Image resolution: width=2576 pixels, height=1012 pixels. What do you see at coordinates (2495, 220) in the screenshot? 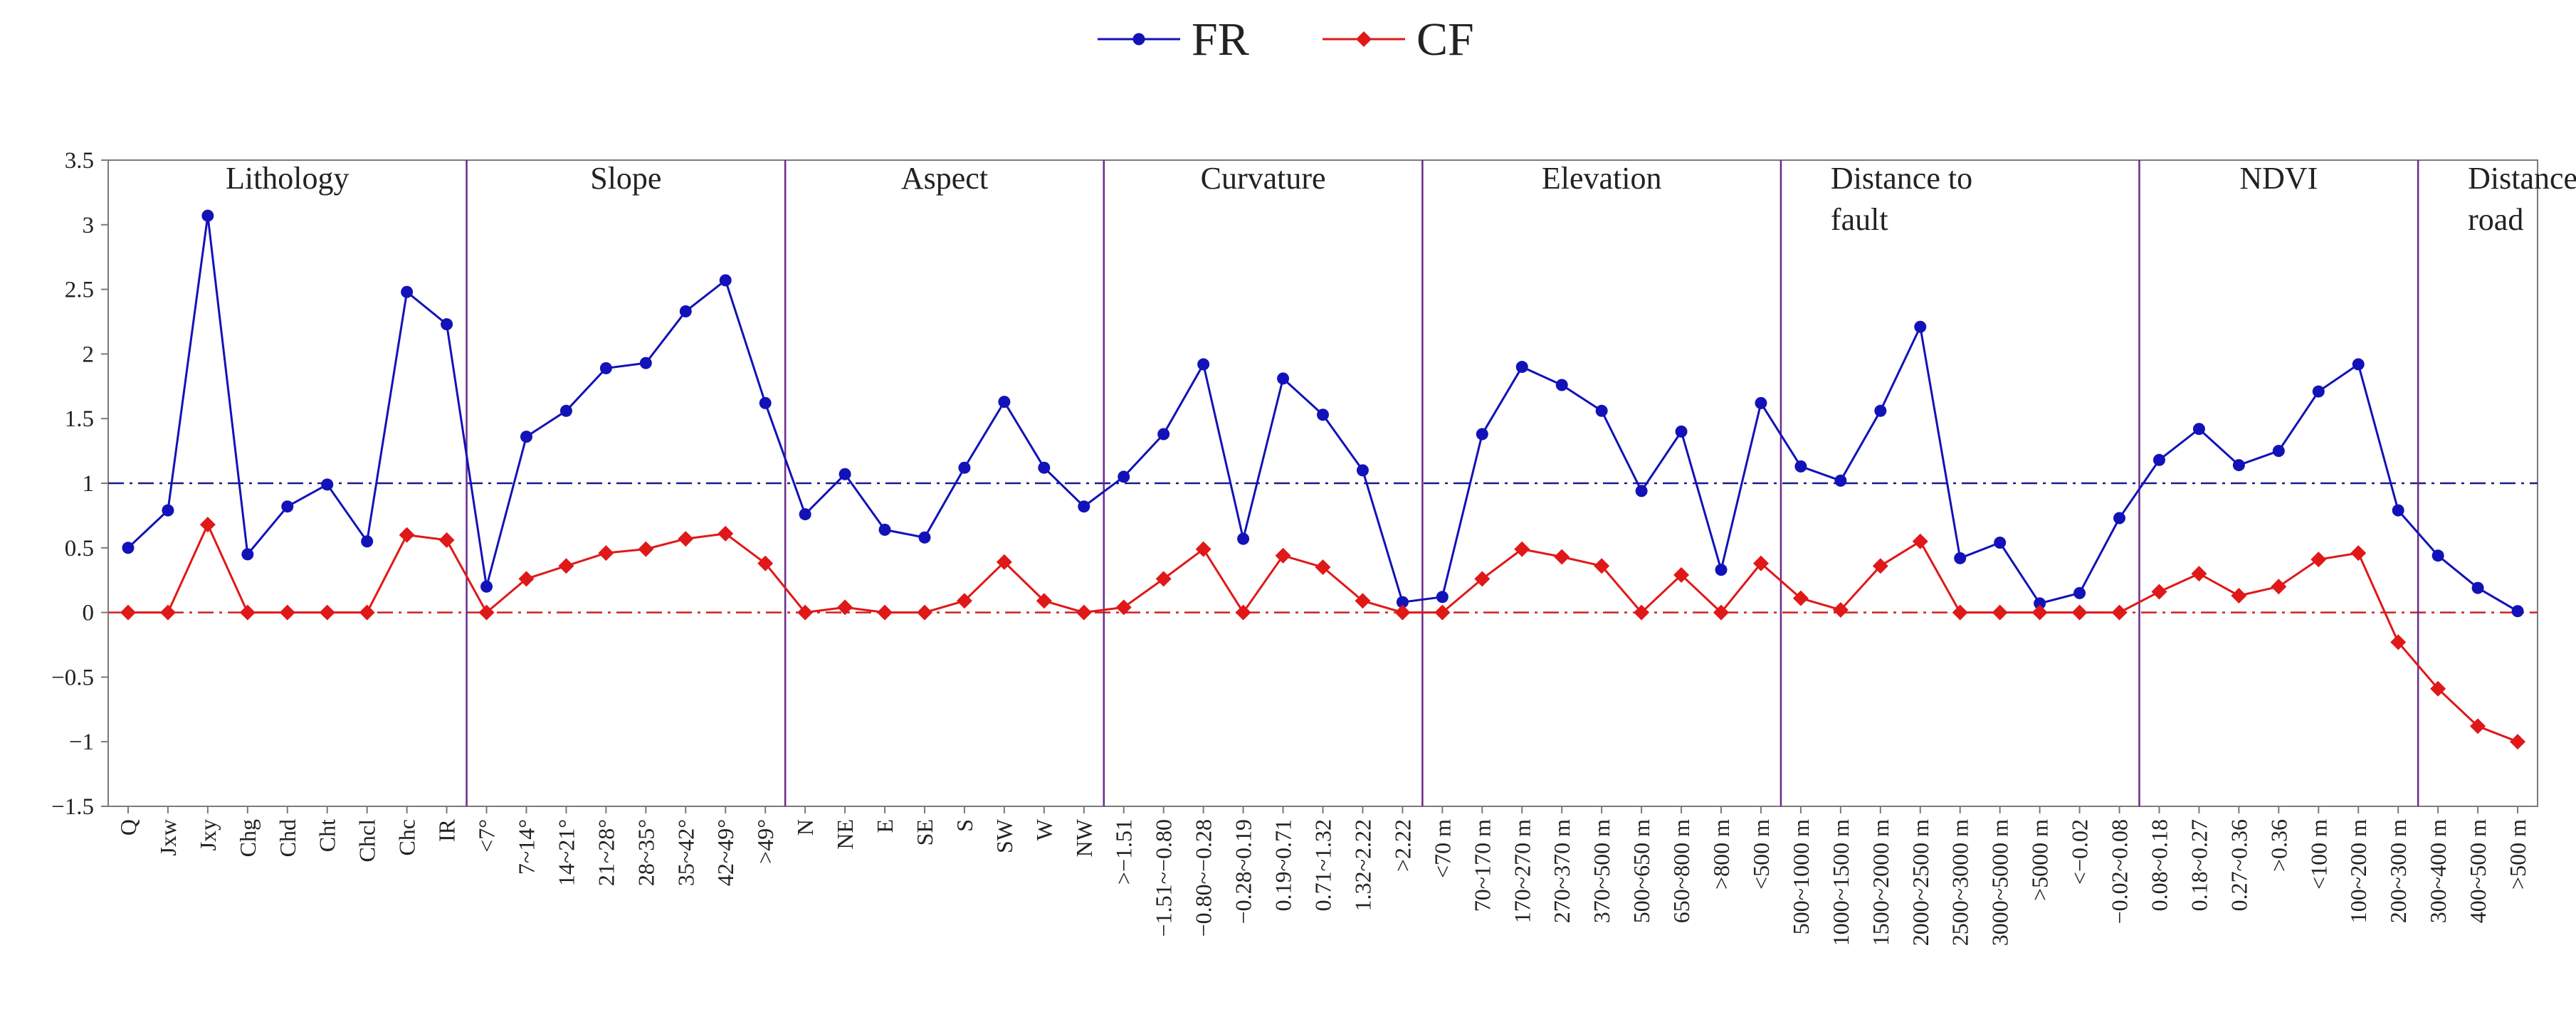
I see `group-label: road` at bounding box center [2495, 220].